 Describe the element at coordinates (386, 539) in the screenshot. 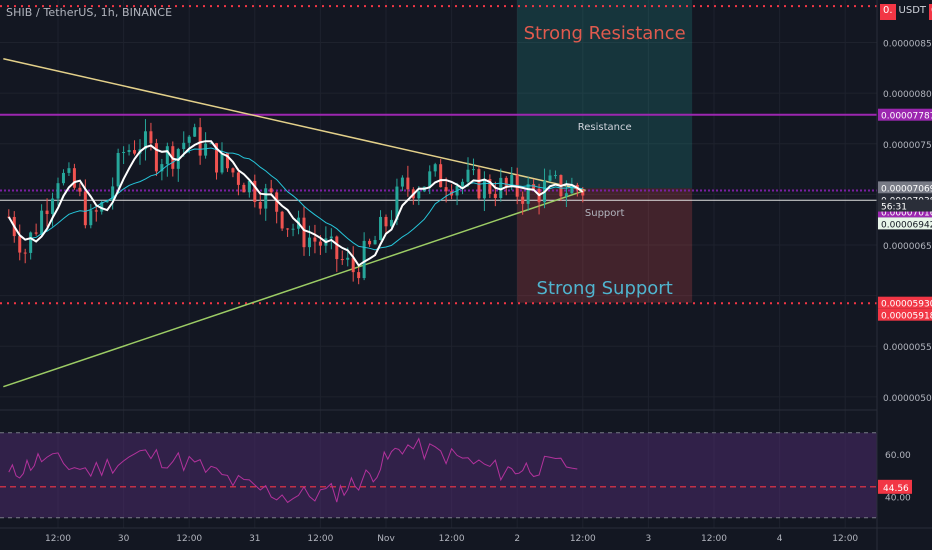

I see `time-tick-label: Nov` at that location.